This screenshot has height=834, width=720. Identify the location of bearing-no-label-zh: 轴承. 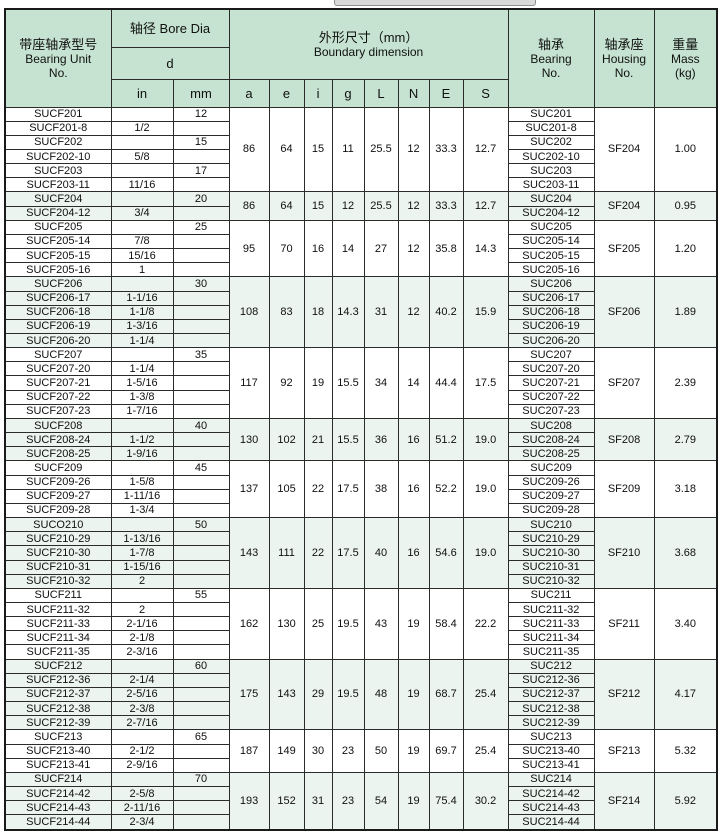
(551, 44).